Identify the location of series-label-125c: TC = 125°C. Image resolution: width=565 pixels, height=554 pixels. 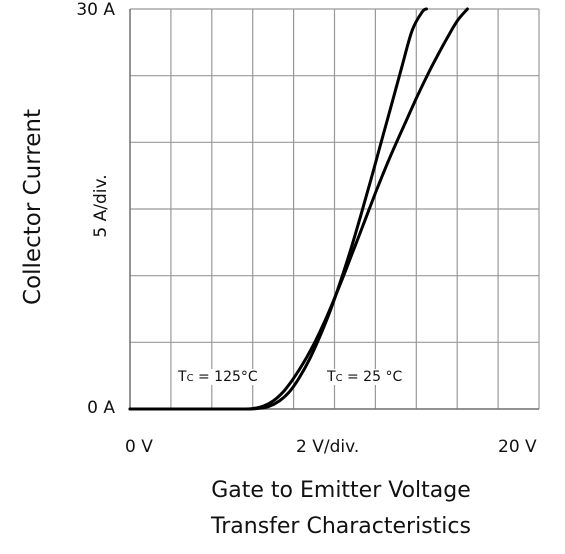
(218, 377).